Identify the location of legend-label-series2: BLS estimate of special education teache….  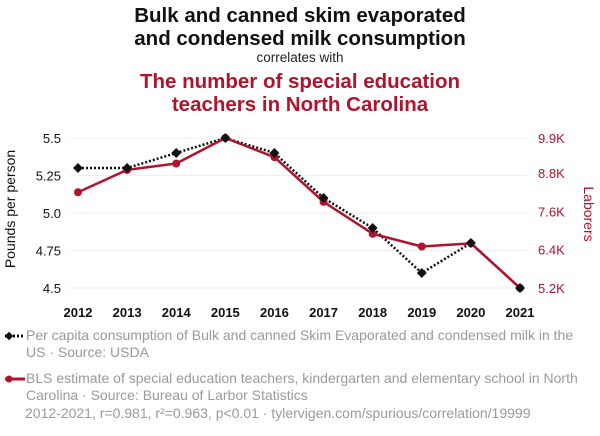
(302, 386).